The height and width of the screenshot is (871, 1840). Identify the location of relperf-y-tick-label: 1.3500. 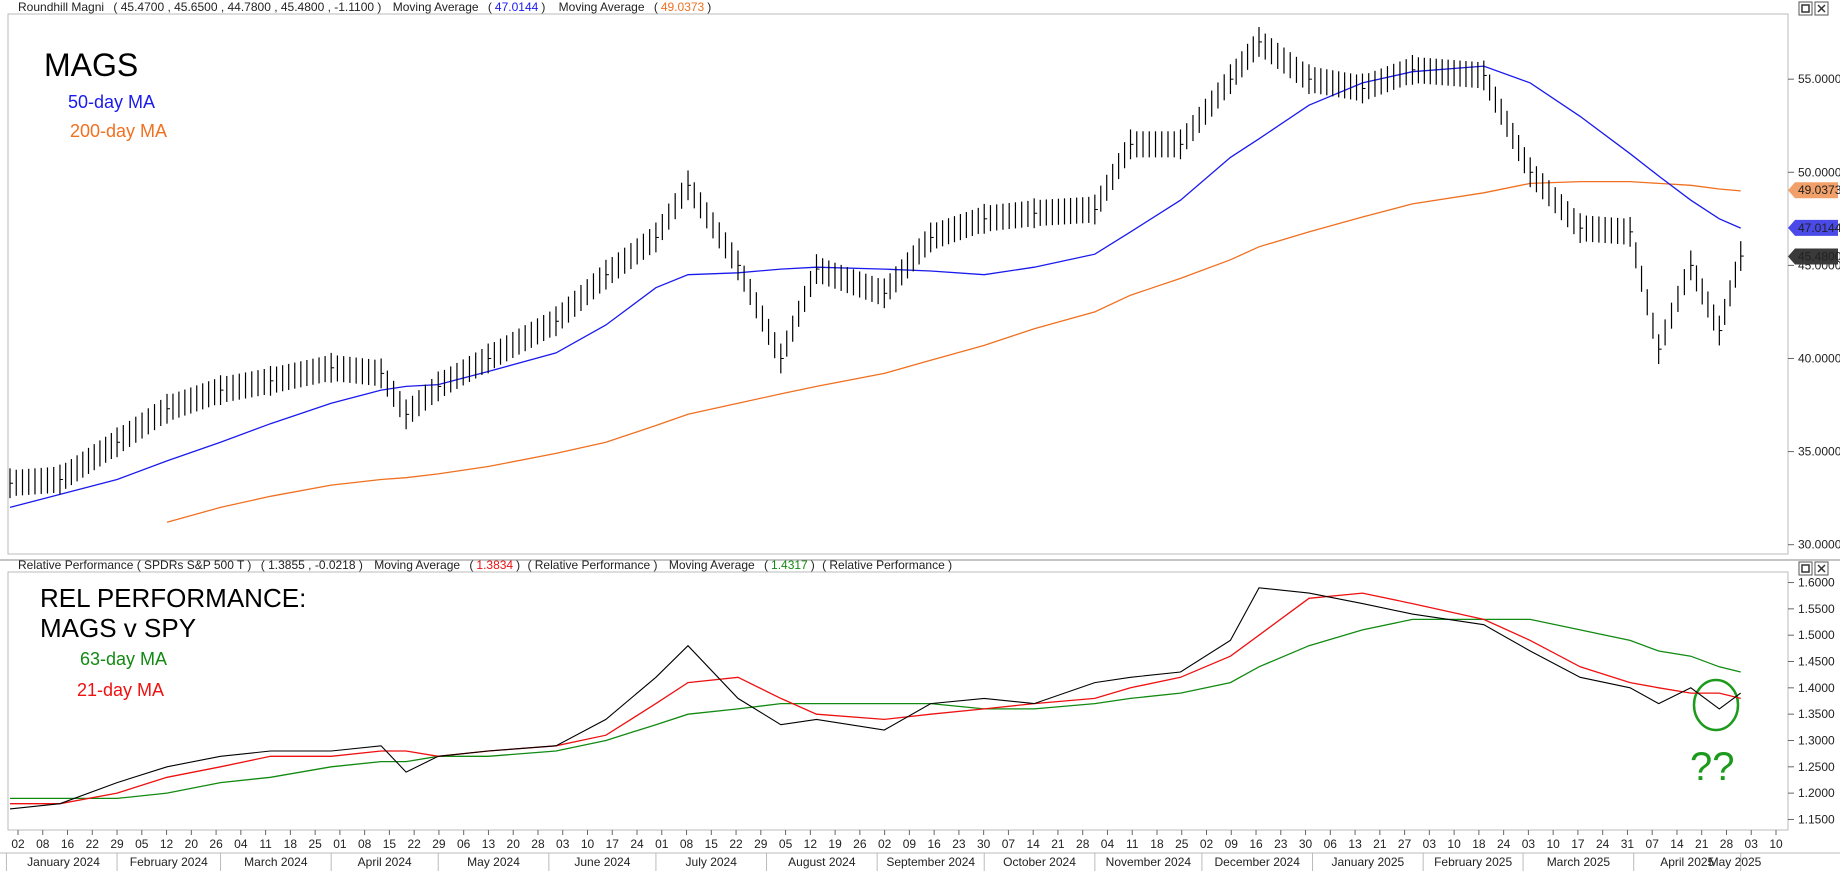
(1816, 714).